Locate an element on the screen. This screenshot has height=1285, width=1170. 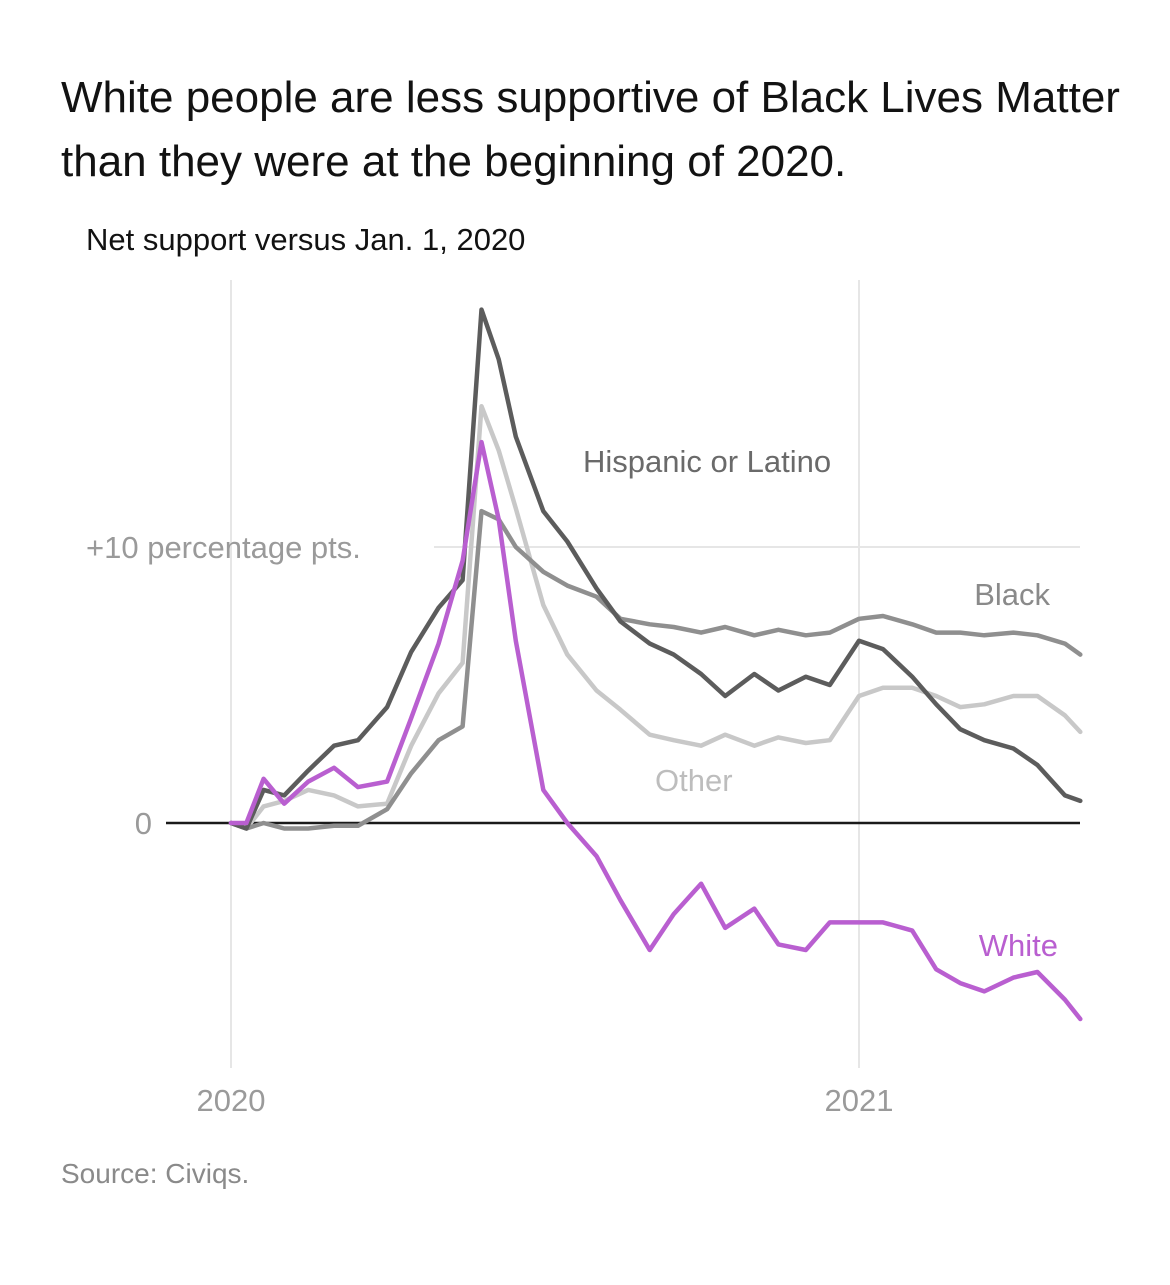
series-label-white: White is located at coordinates (1018, 945).